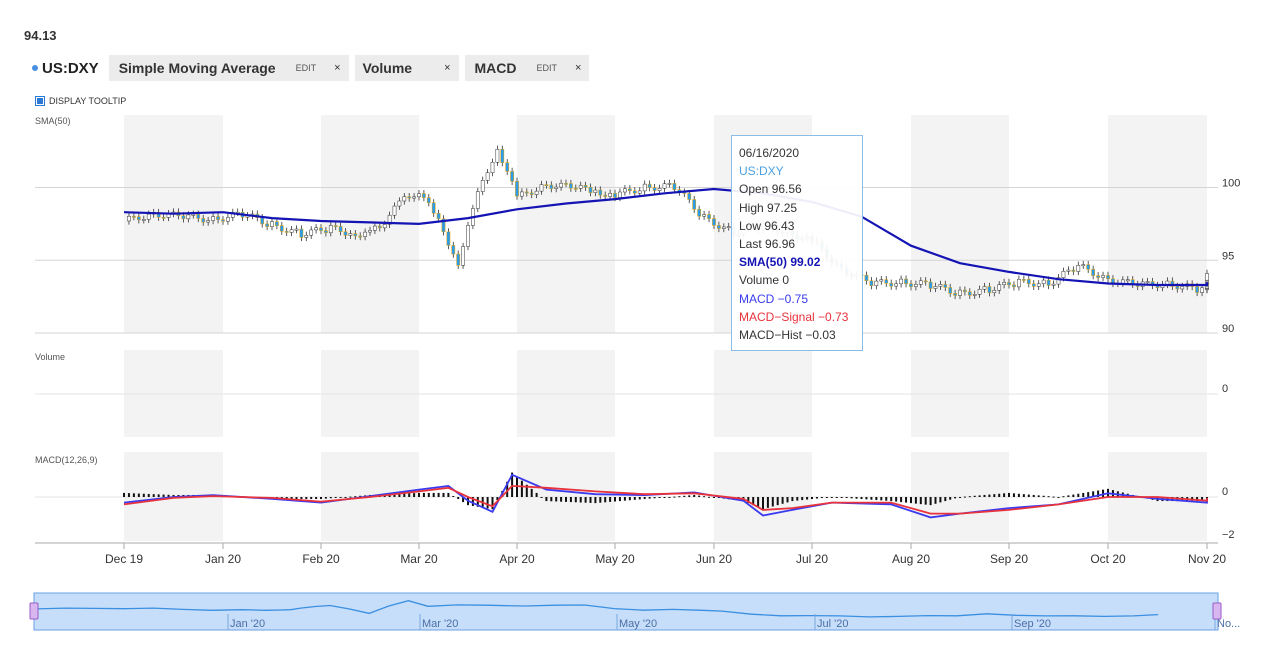 The height and width of the screenshot is (660, 1269). I want to click on x-tick-label: Jul 20, so click(812, 559).